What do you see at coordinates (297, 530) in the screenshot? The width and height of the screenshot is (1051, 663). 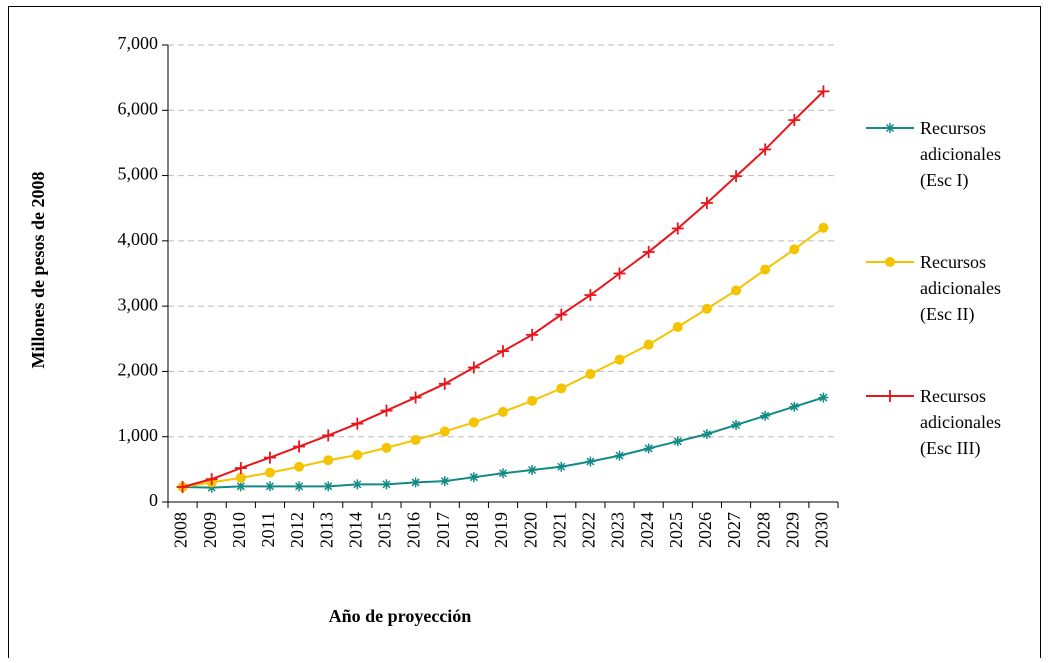 I see `x-tick-label: 2012` at bounding box center [297, 530].